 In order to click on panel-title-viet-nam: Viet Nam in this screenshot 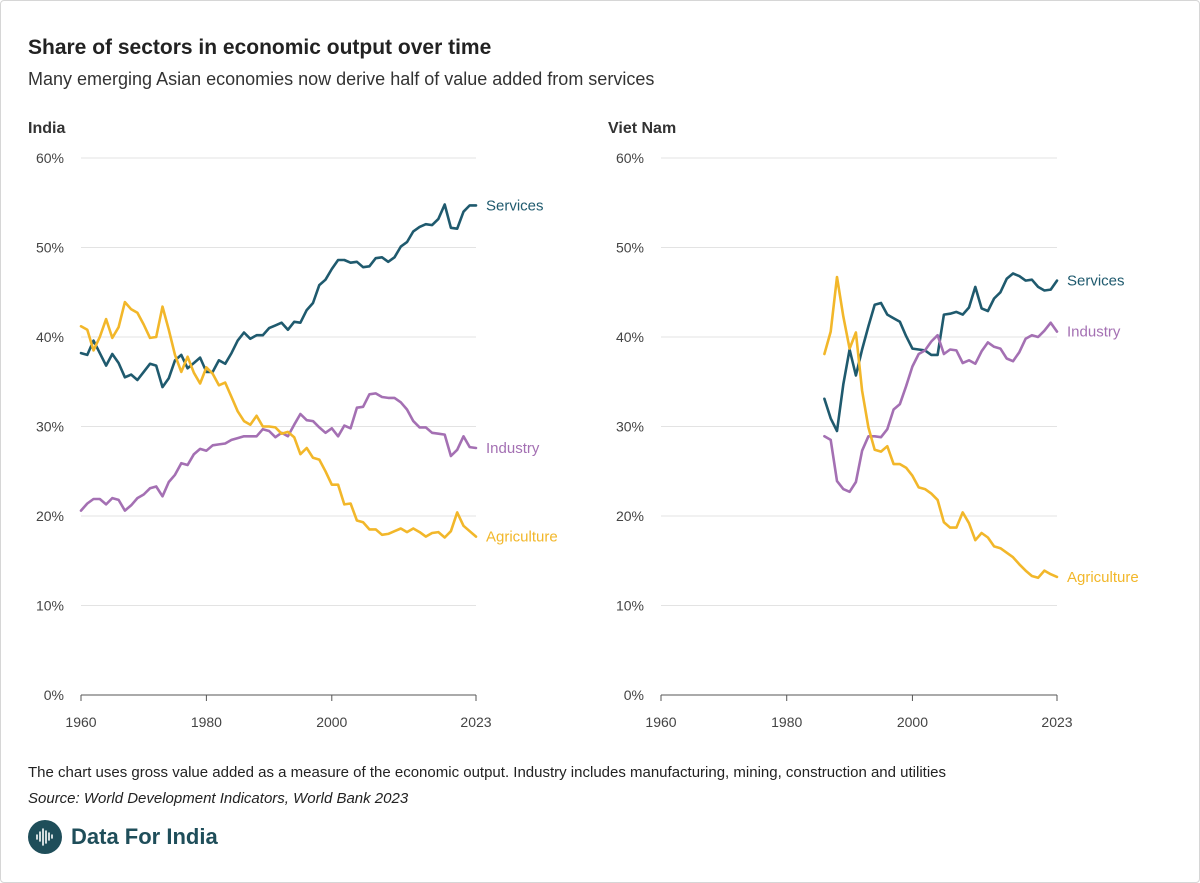, I will do `click(642, 128)`.